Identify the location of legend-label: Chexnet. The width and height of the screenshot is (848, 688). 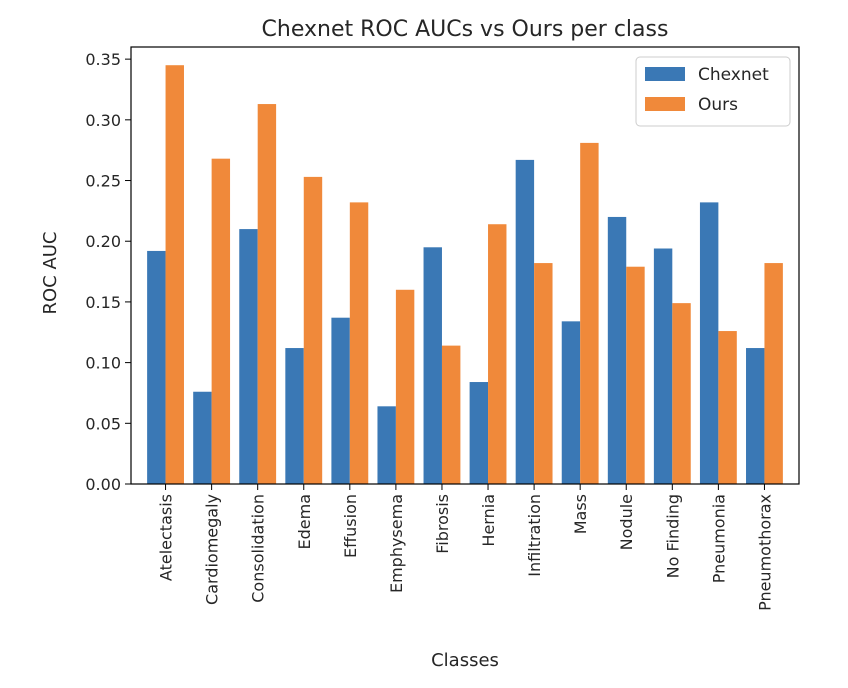
(733, 75).